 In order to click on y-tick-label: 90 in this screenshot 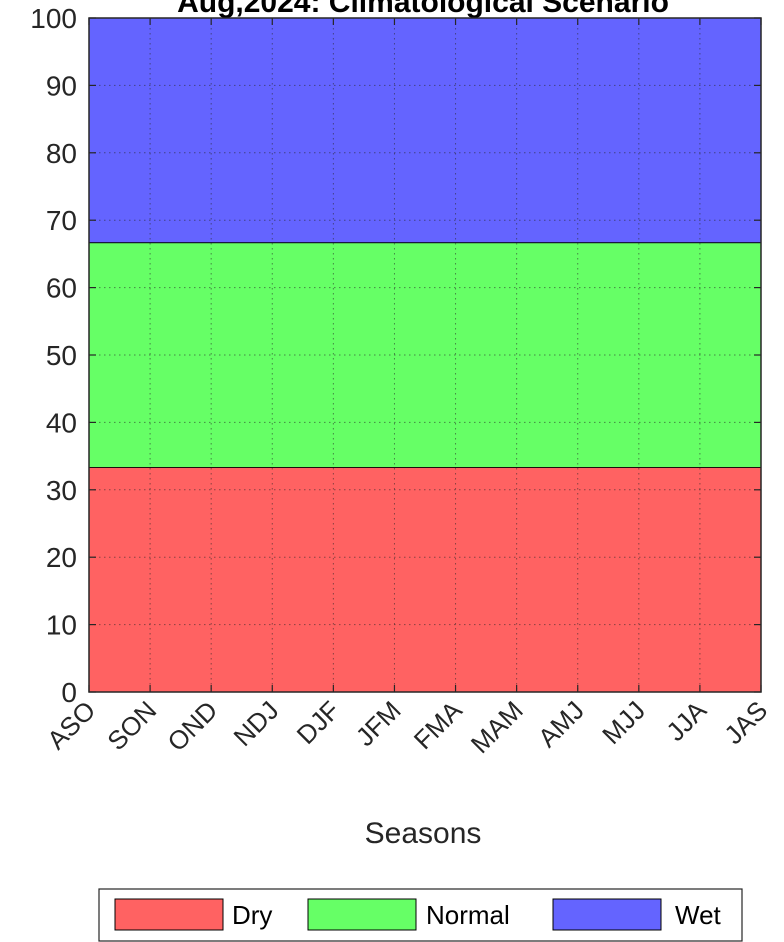, I will do `click(61, 85)`.